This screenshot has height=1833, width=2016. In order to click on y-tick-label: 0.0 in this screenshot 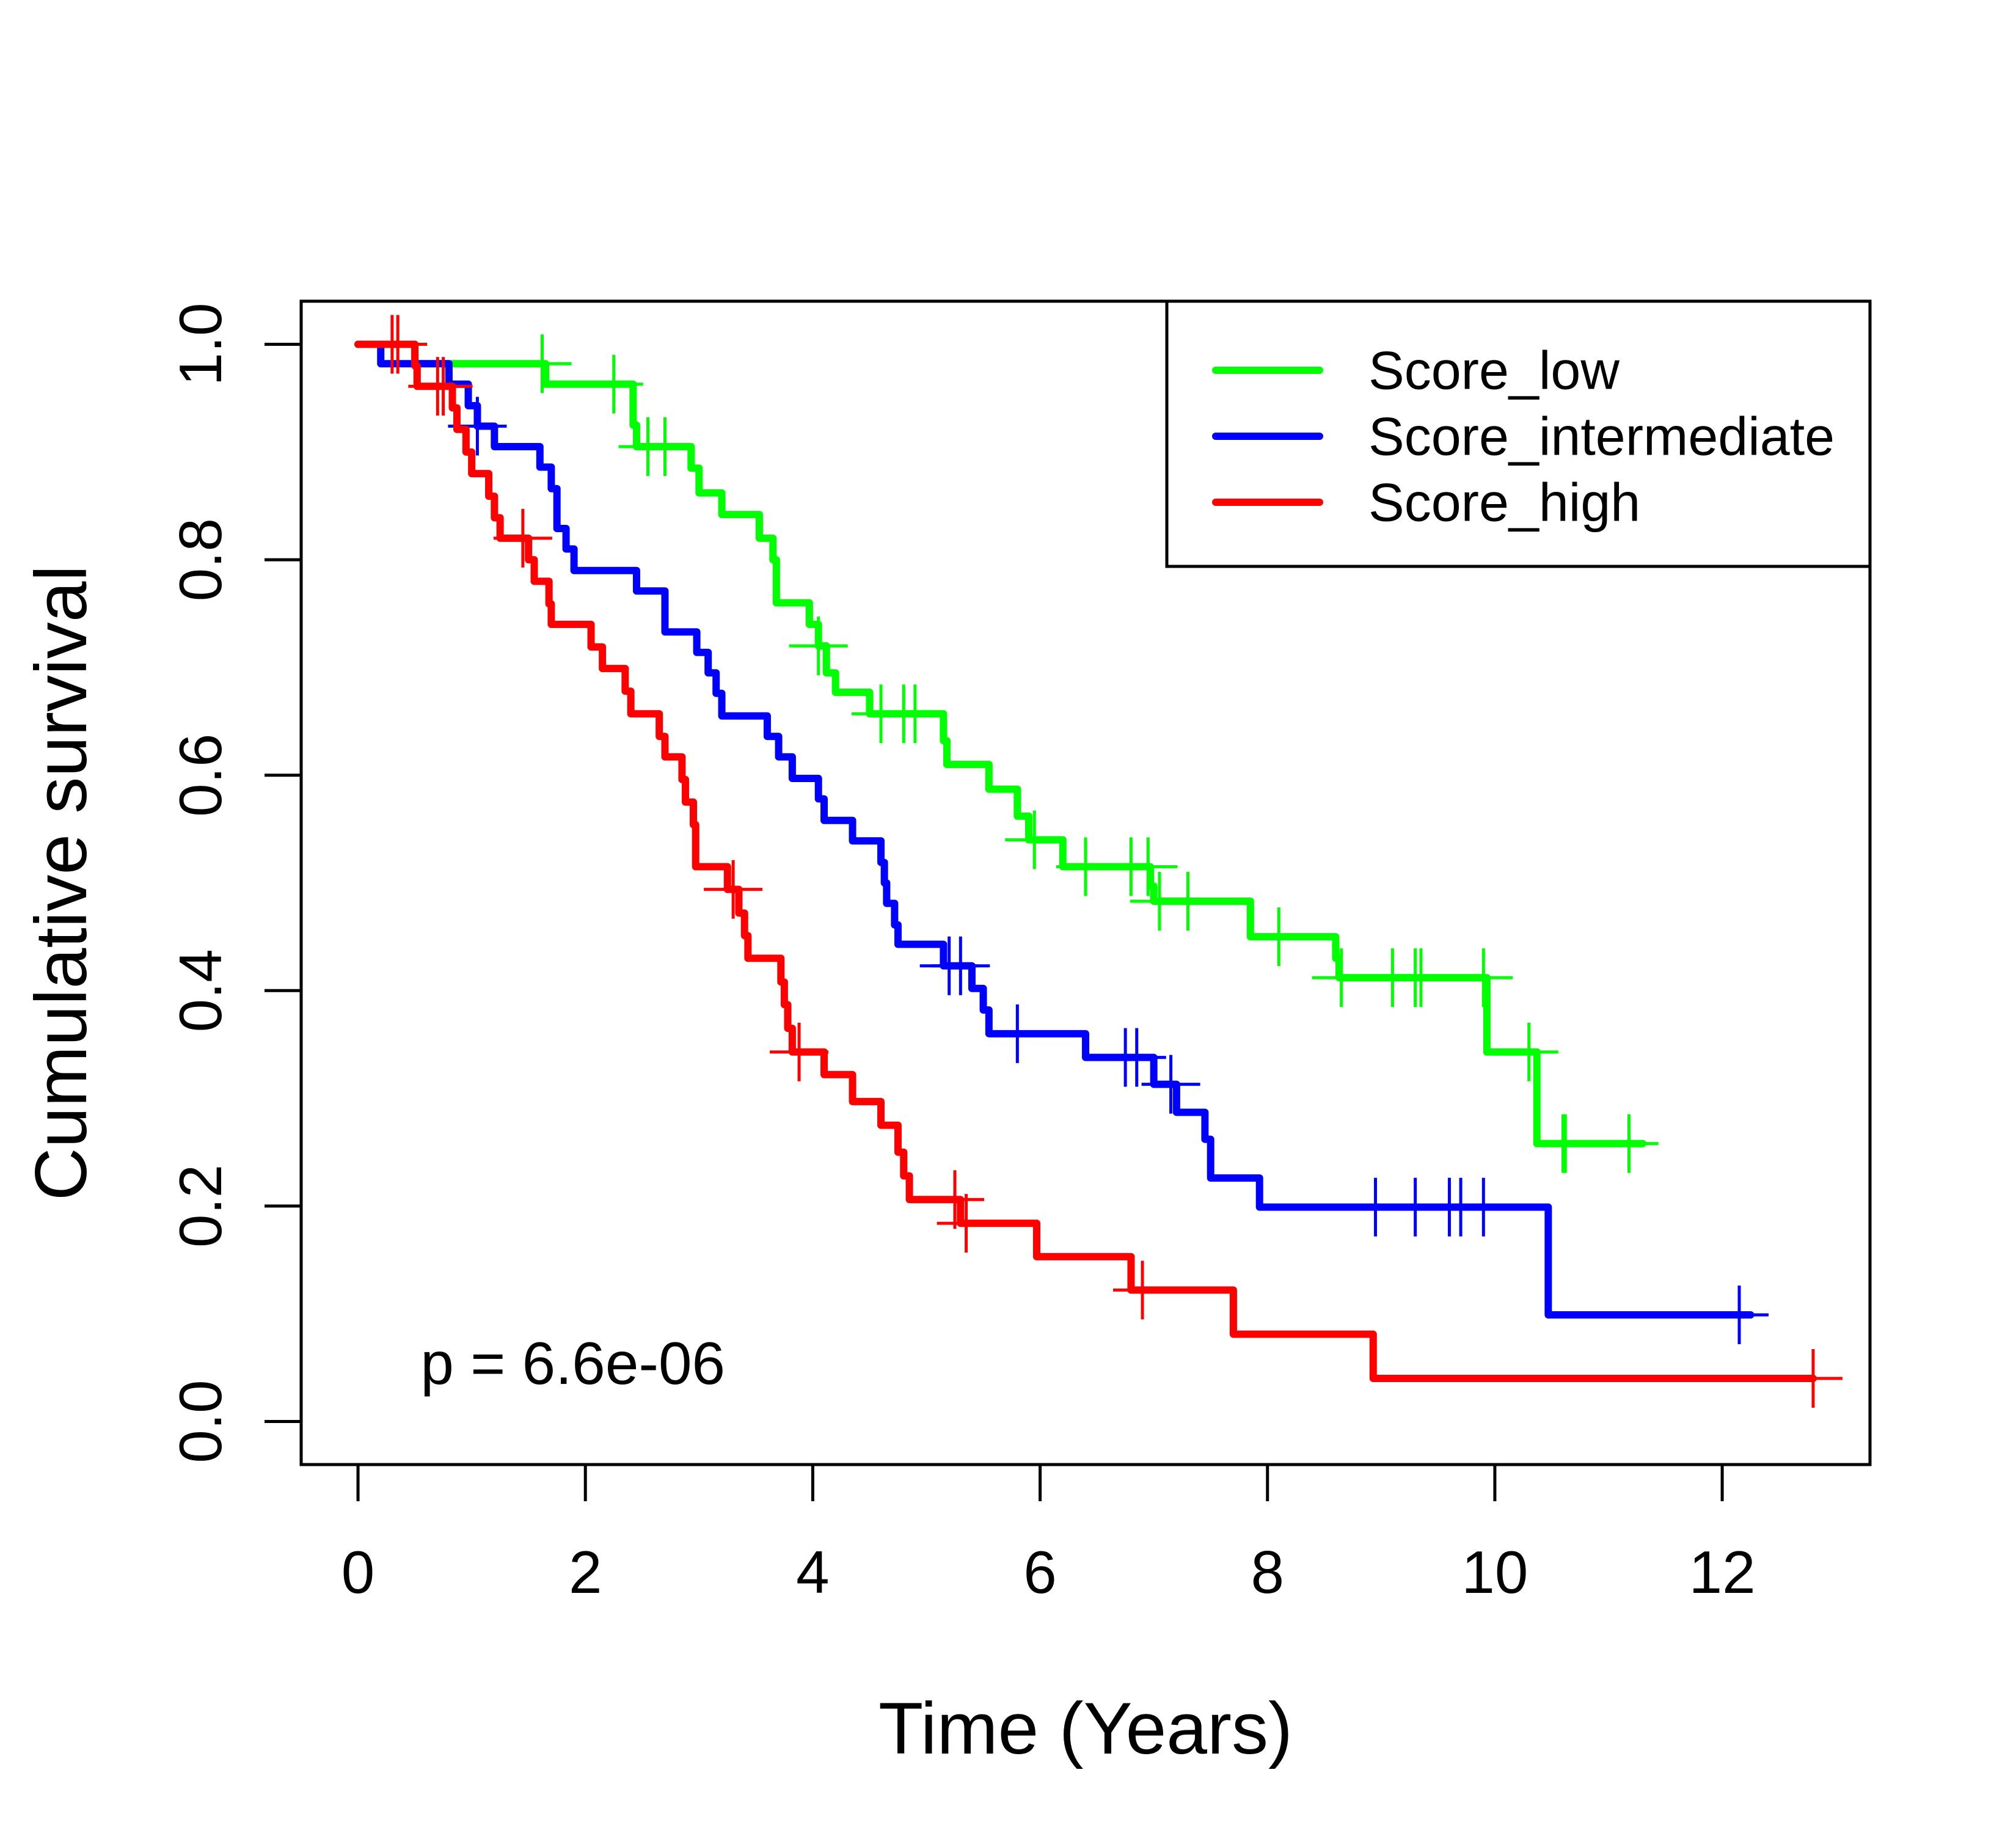, I will do `click(200, 1421)`.